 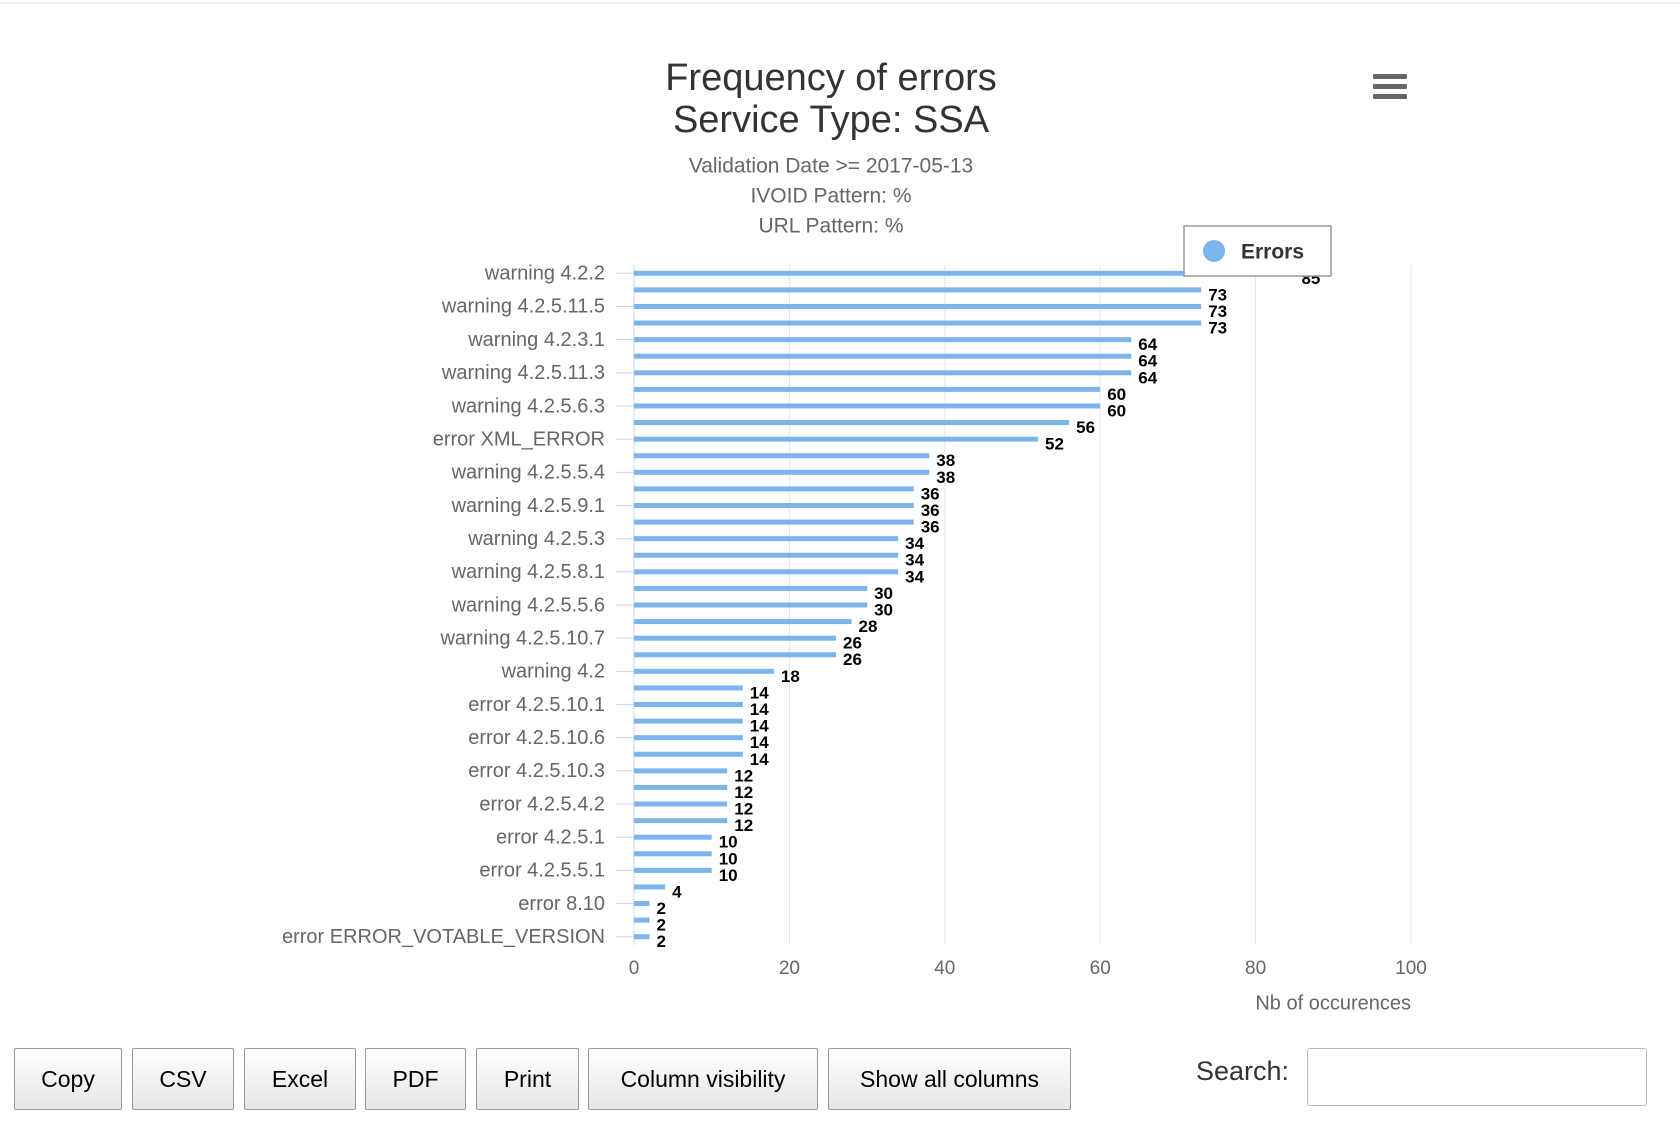 What do you see at coordinates (831, 120) in the screenshot?
I see `chart-title: Service Type: SSA` at bounding box center [831, 120].